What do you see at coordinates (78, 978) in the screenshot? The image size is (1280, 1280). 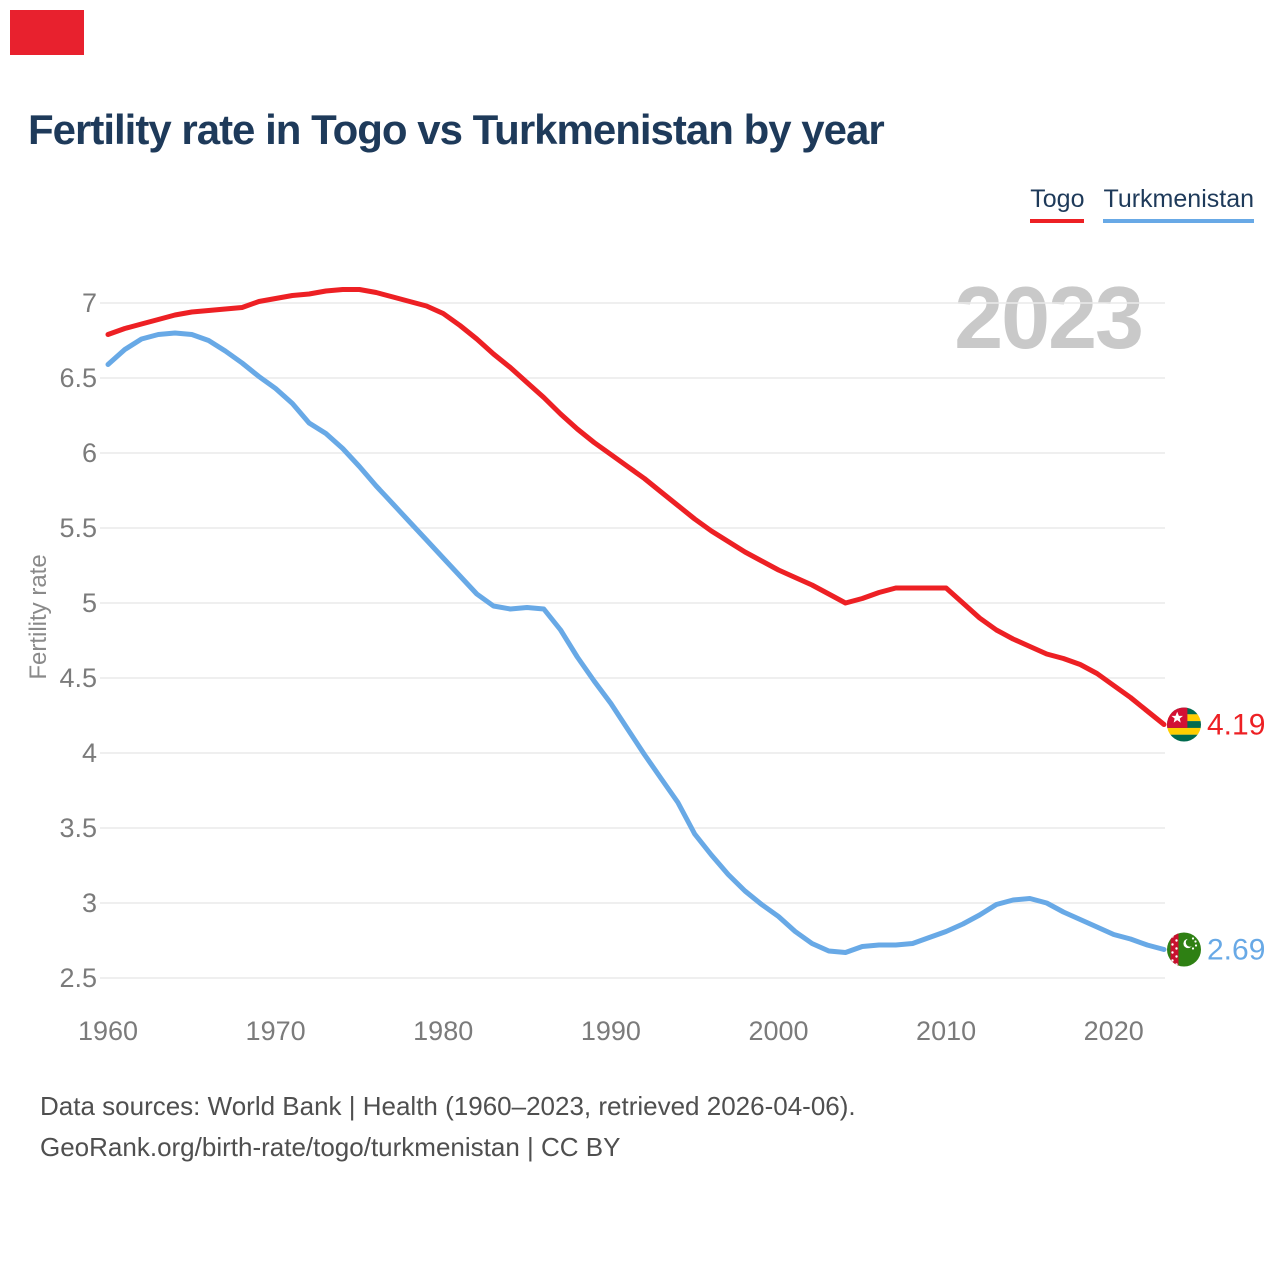 I see `y-tick-label: 2.5` at bounding box center [78, 978].